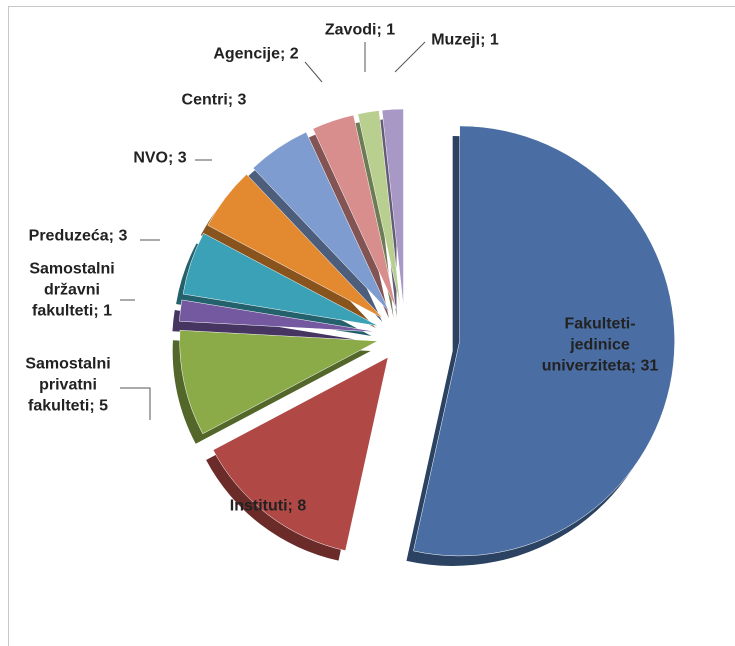 Image resolution: width=735 pixels, height=646 pixels. I want to click on data-label: Instituti; 8, so click(268, 506).